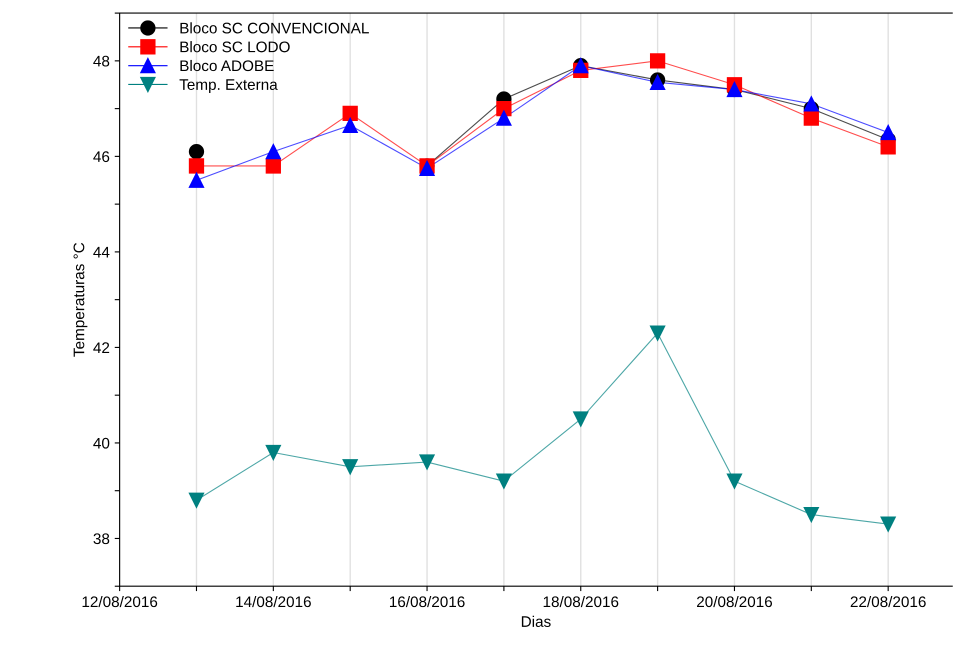 The image size is (957, 655). Describe the element at coordinates (536, 621) in the screenshot. I see `x-axis-title: Dias` at that location.